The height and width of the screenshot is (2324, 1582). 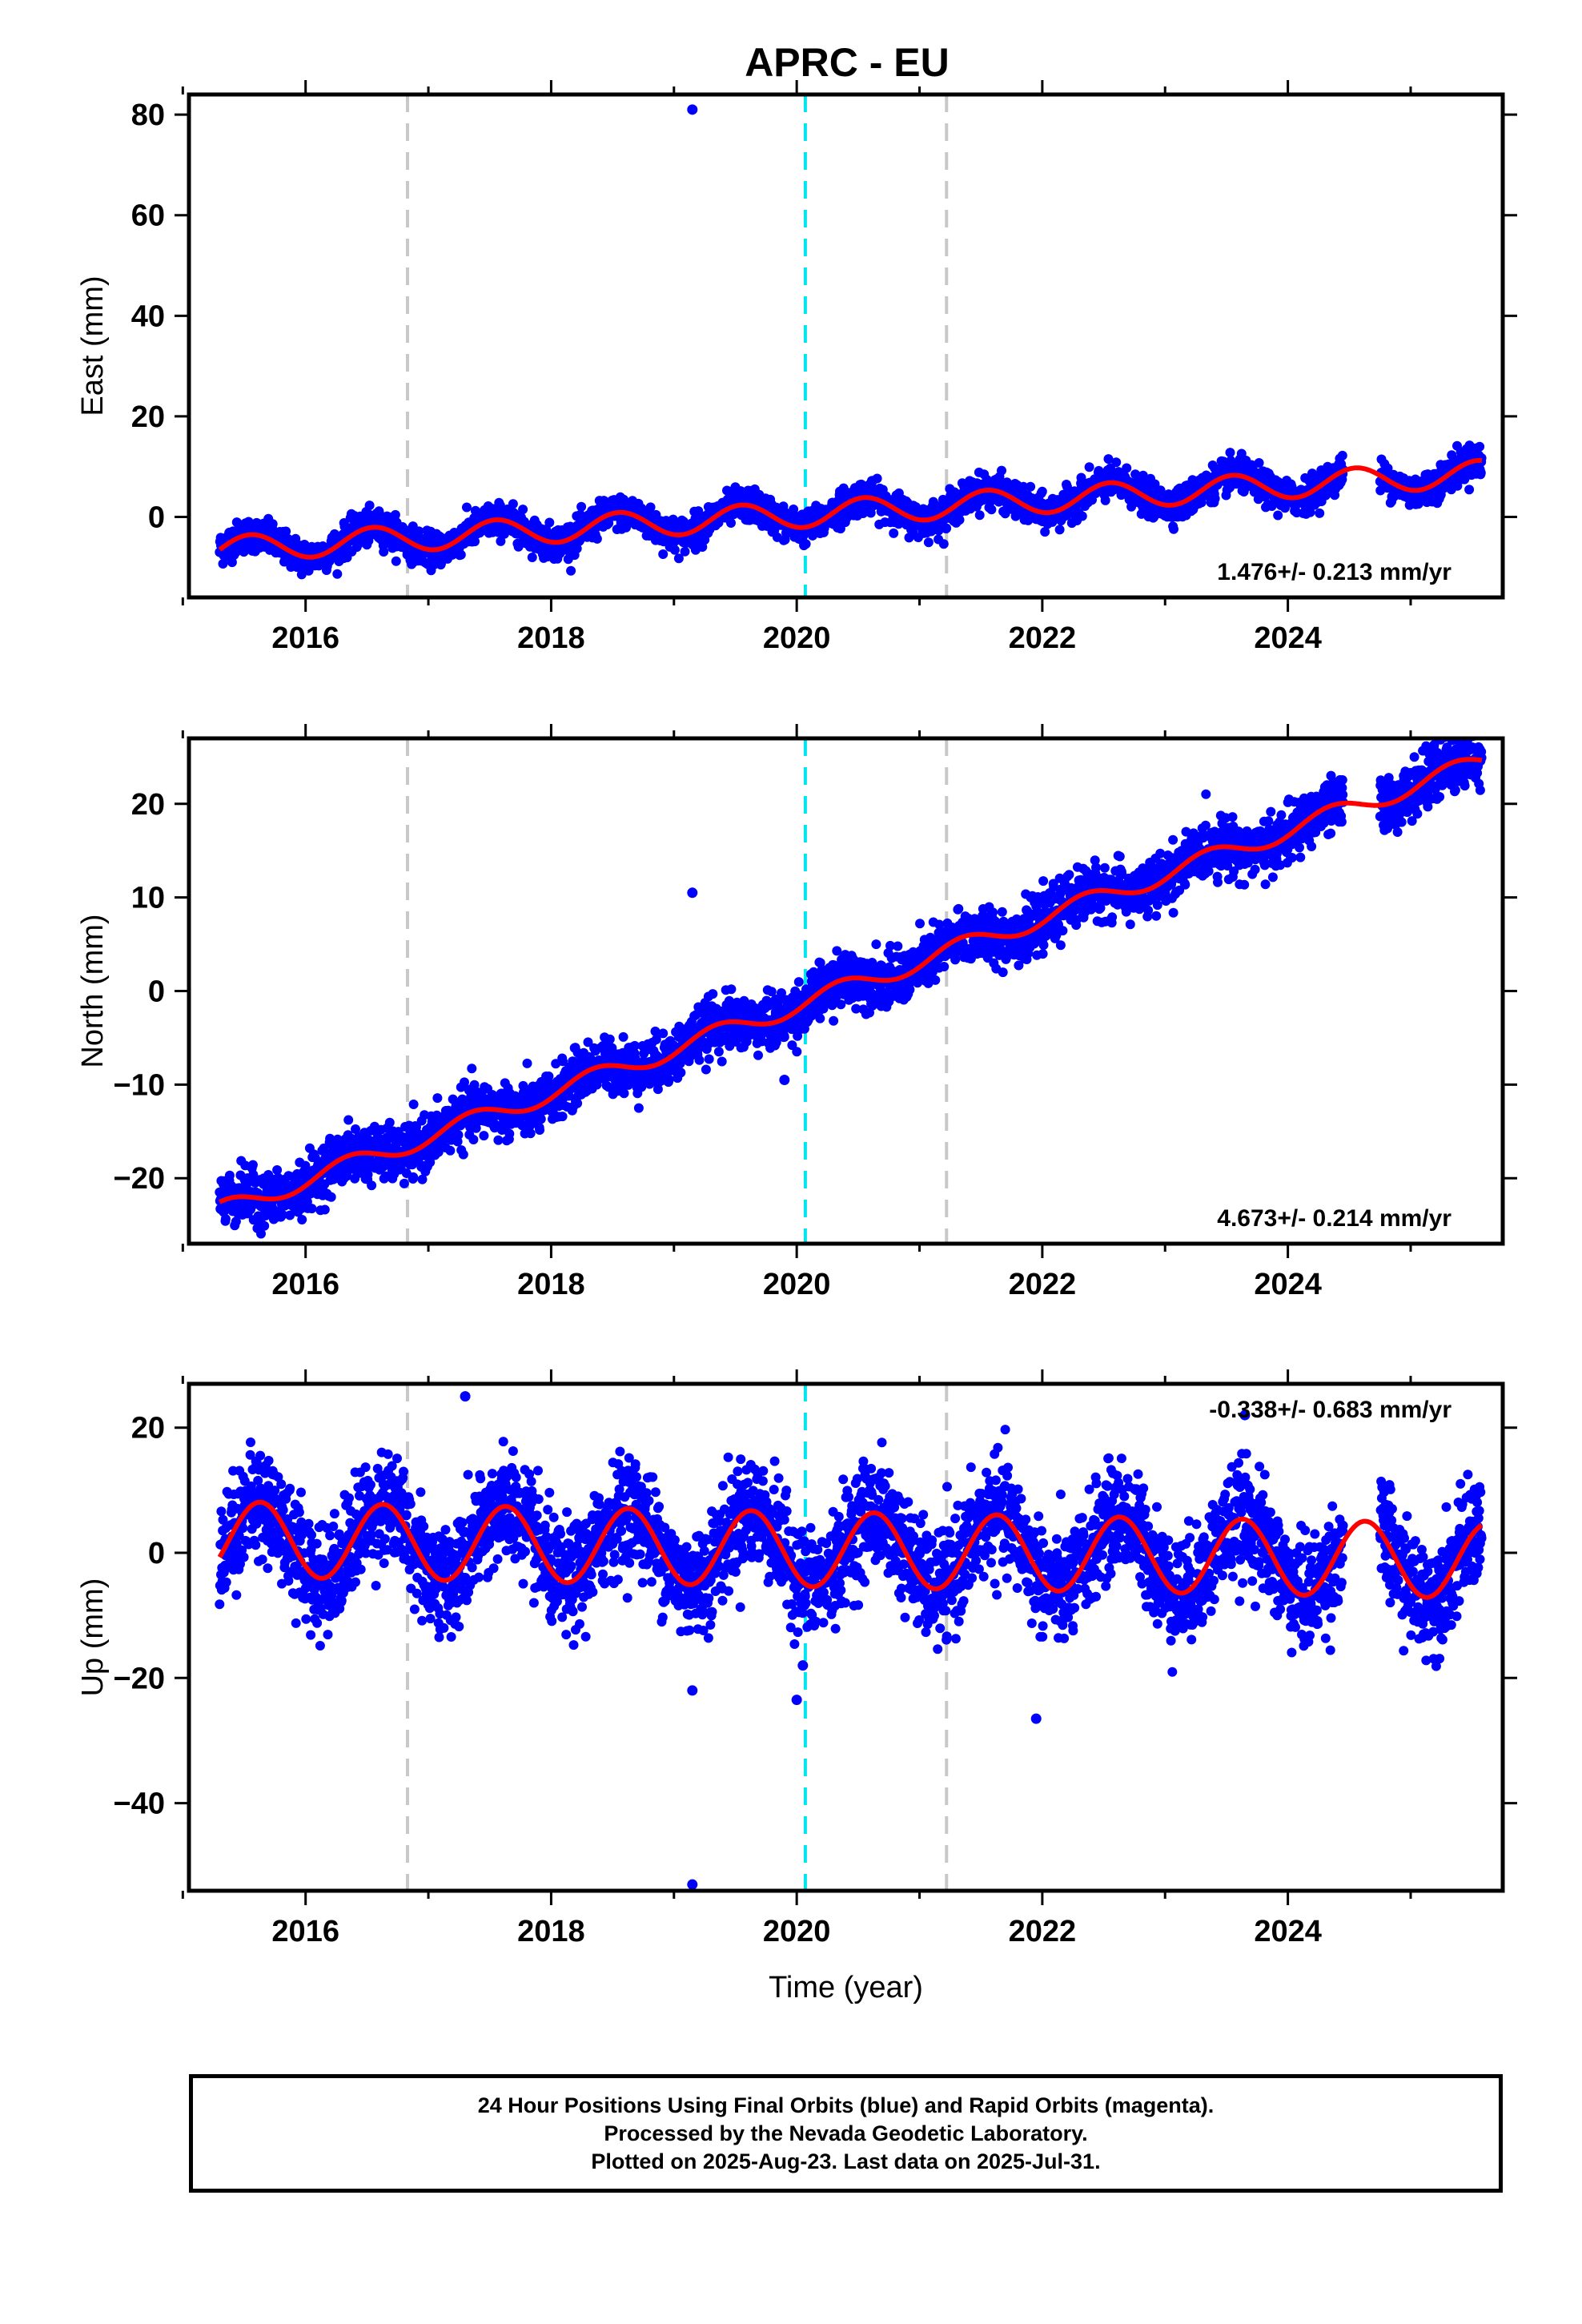 I want to click on rate-label: 1.476+/- 0.213 mm/yr, so click(x=1334, y=572).